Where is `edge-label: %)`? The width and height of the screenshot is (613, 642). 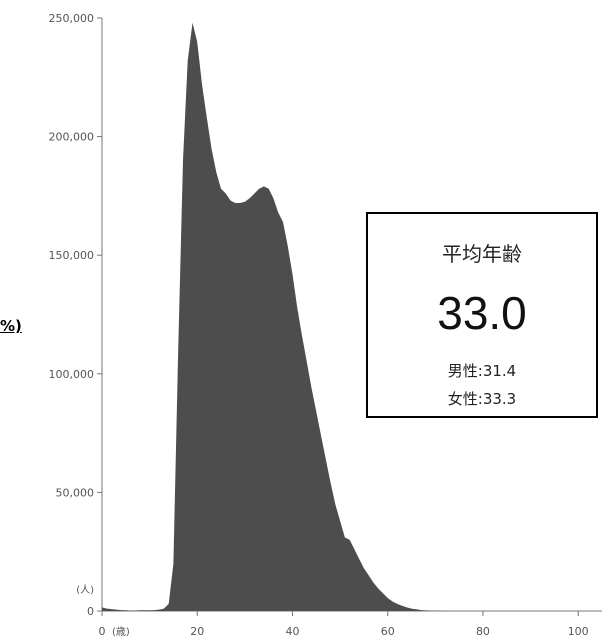
edge-label: %) is located at coordinates (11, 326).